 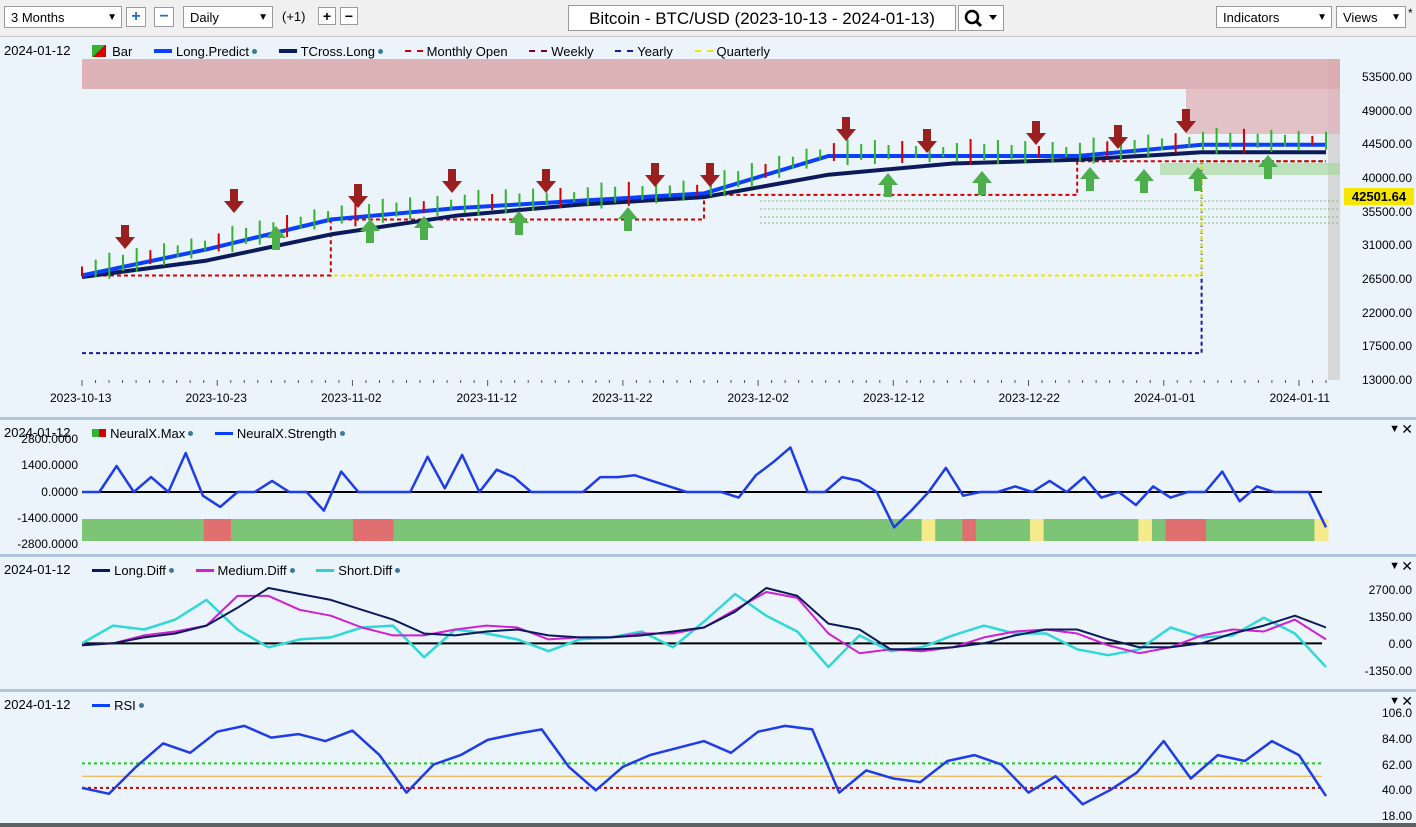 I want to click on zoom-out-button: −, so click(x=164, y=17).